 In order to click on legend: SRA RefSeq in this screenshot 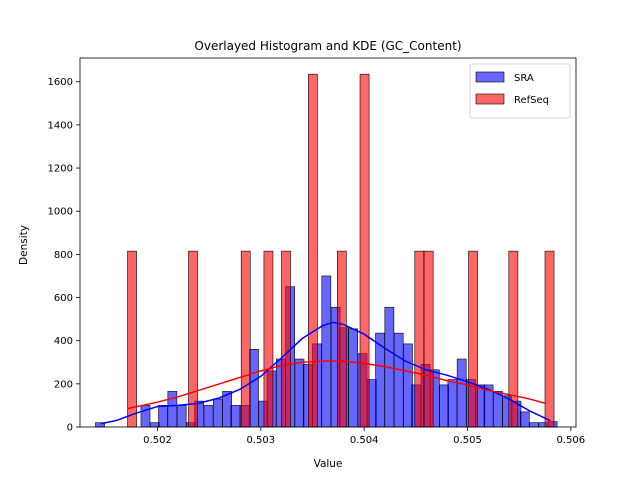, I will do `click(520, 91)`.